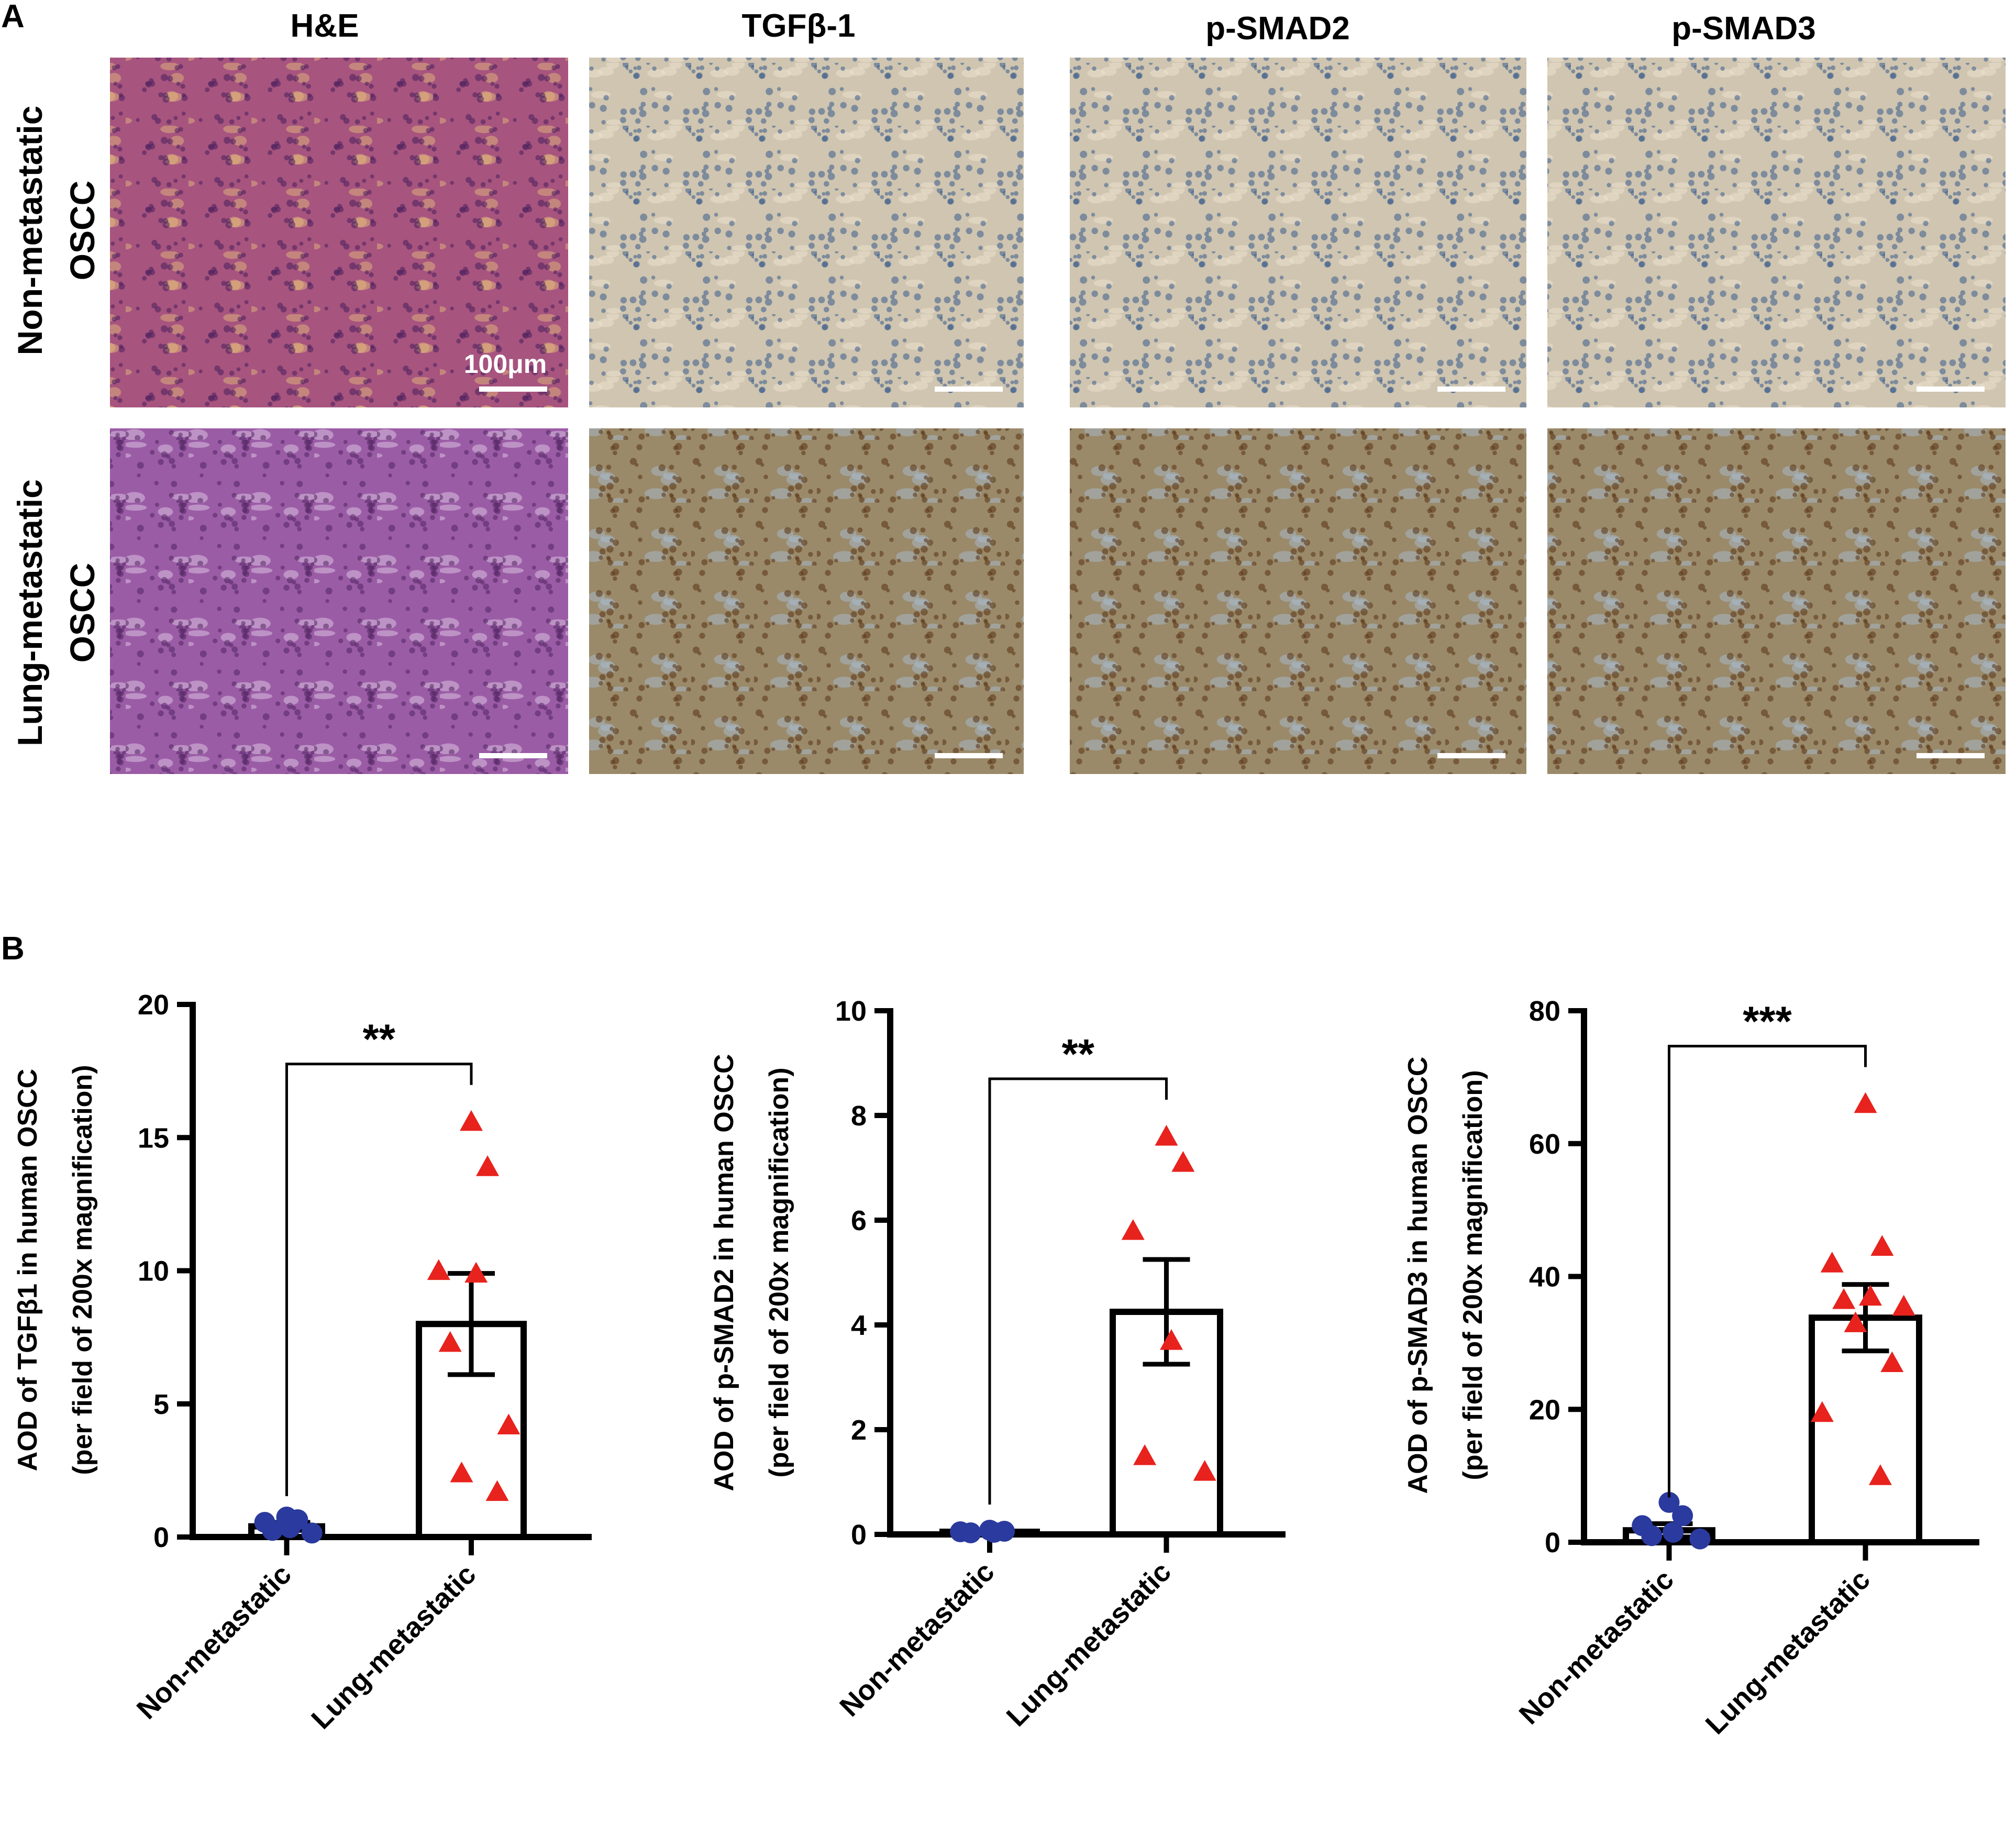 Image resolution: width=2016 pixels, height=1824 pixels. I want to click on y-axis-label-line1: AOD of TGFβ1 in human OSCC, so click(28, 1270).